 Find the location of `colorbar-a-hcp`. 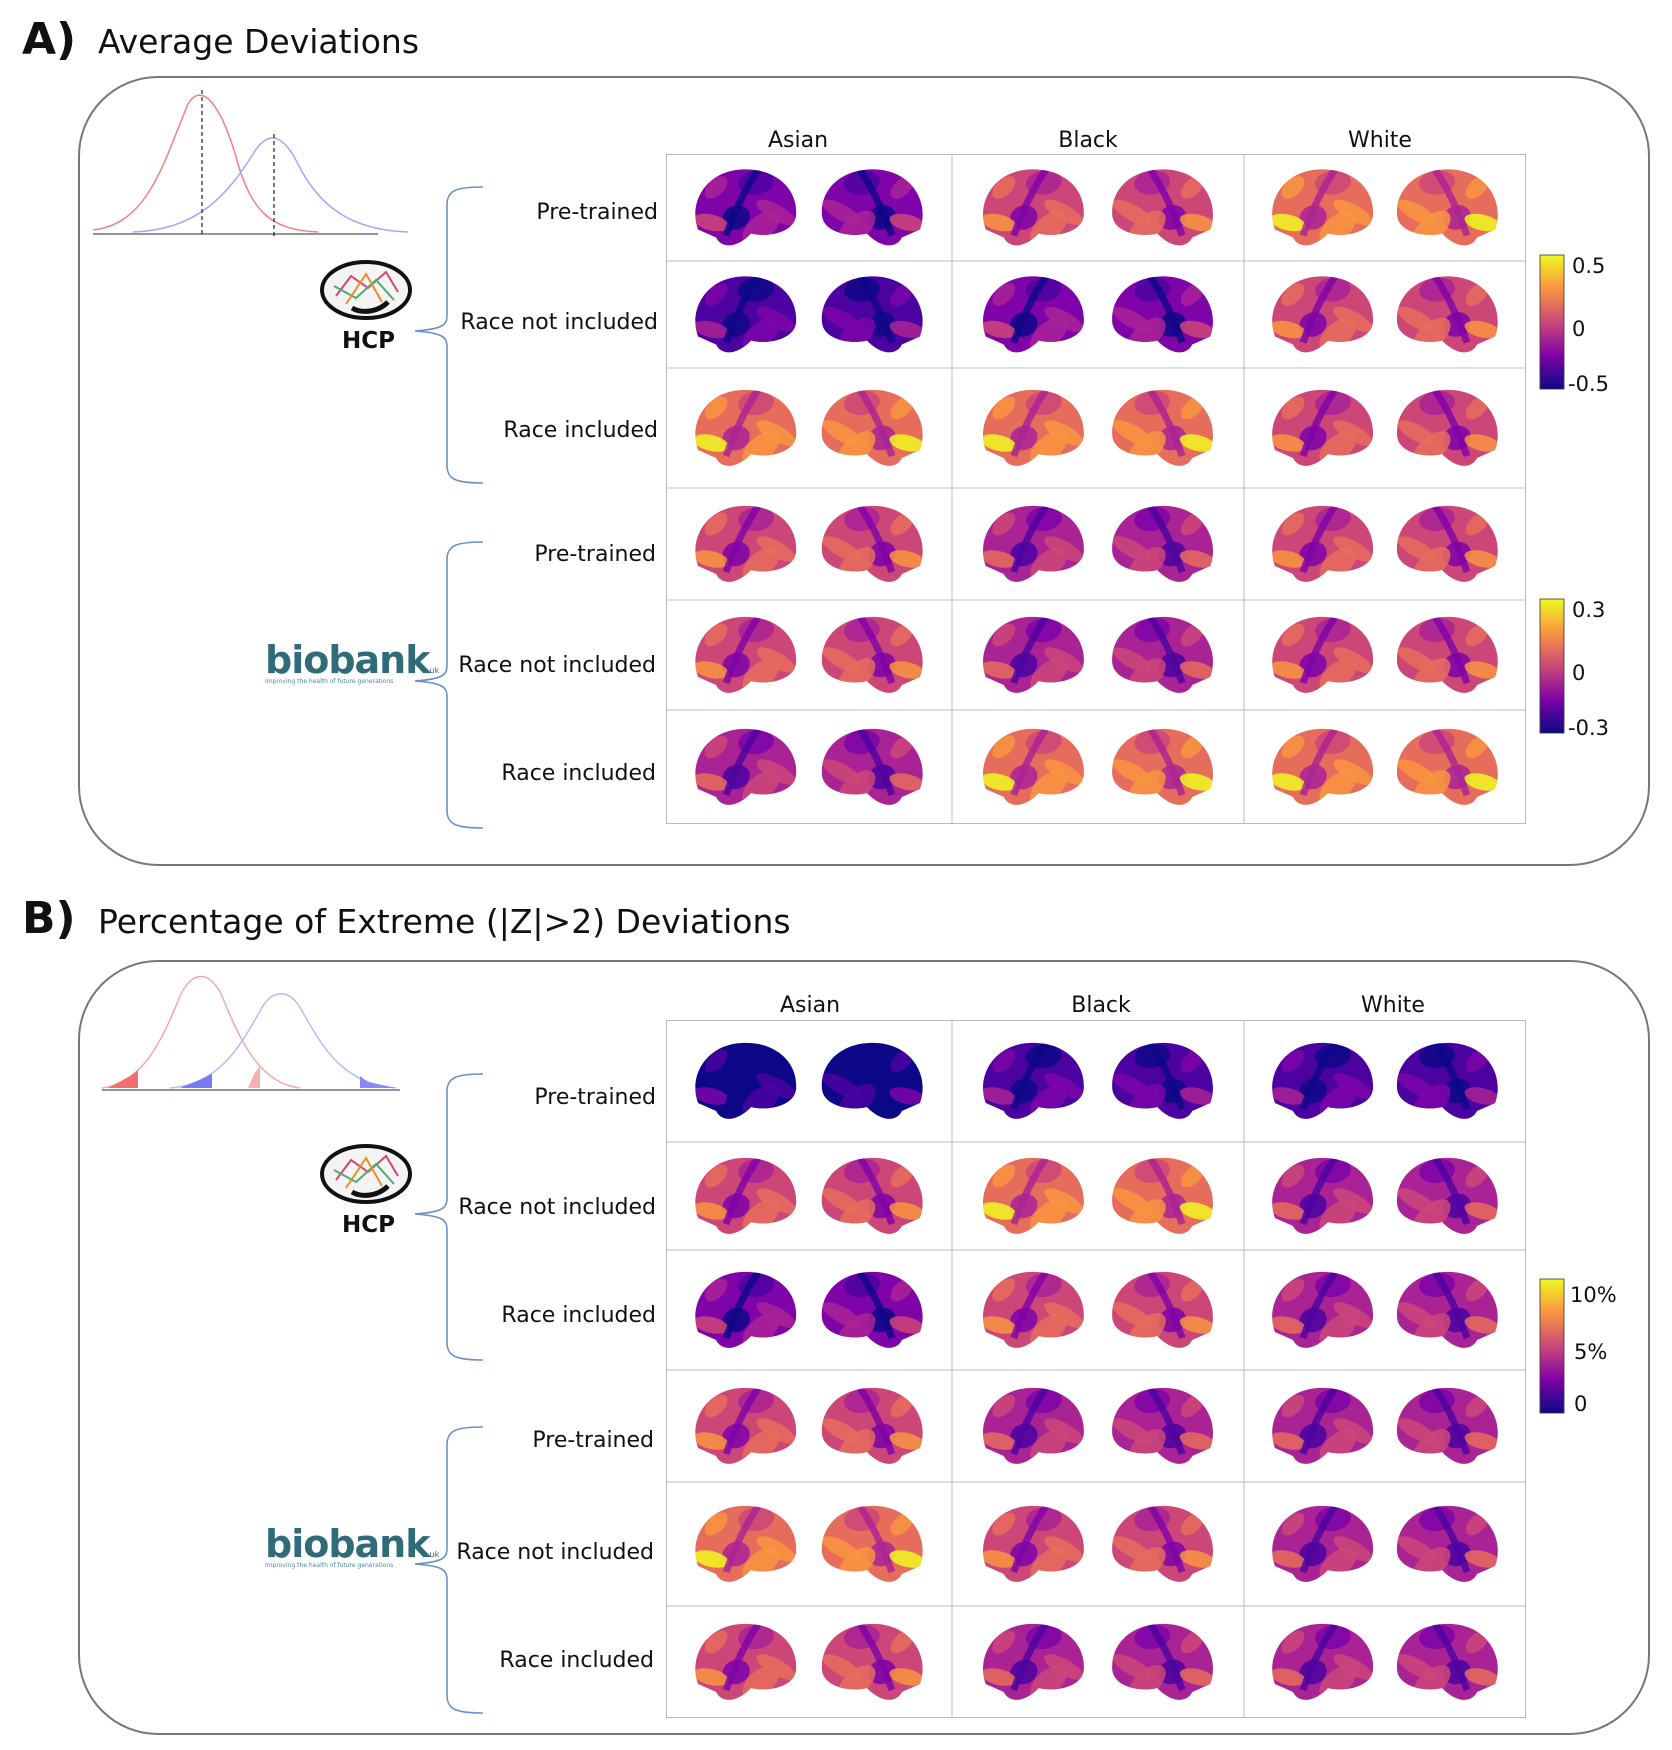

colorbar-a-hcp is located at coordinates (1552, 322).